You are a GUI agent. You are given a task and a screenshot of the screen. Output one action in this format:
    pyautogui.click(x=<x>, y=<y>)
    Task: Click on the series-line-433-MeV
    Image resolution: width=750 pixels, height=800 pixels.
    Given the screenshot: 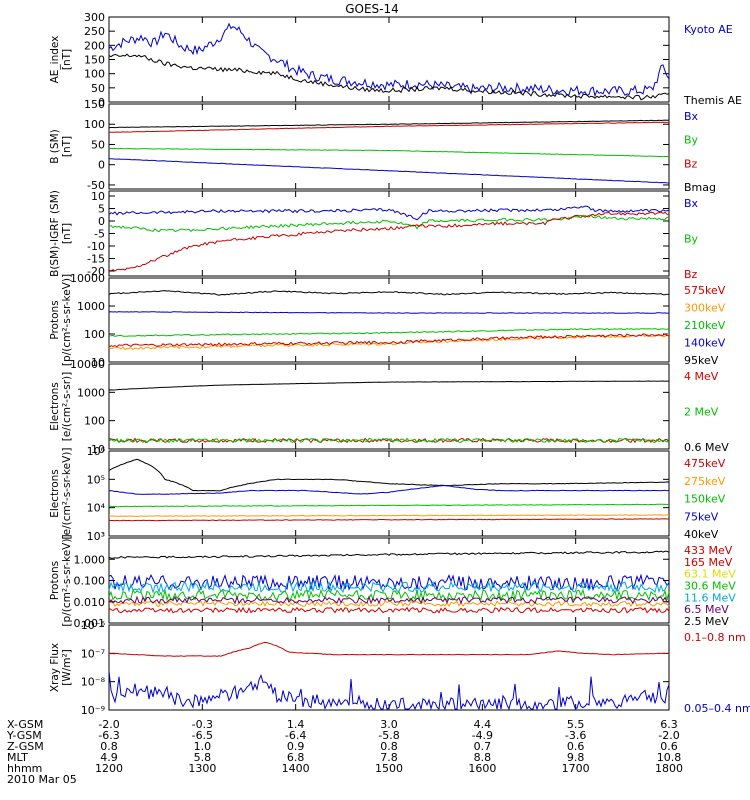 What is the action you would take?
    pyautogui.click(x=389, y=600)
    